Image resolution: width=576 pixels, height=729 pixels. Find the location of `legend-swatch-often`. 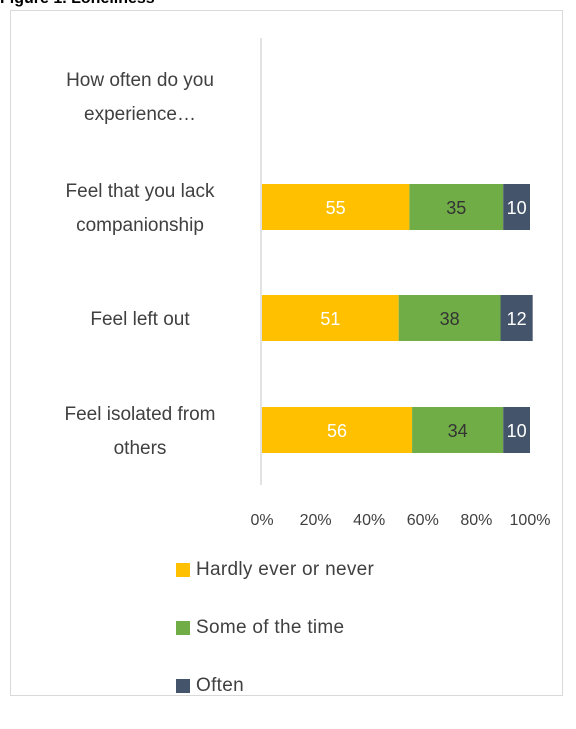

legend-swatch-often is located at coordinates (183, 686).